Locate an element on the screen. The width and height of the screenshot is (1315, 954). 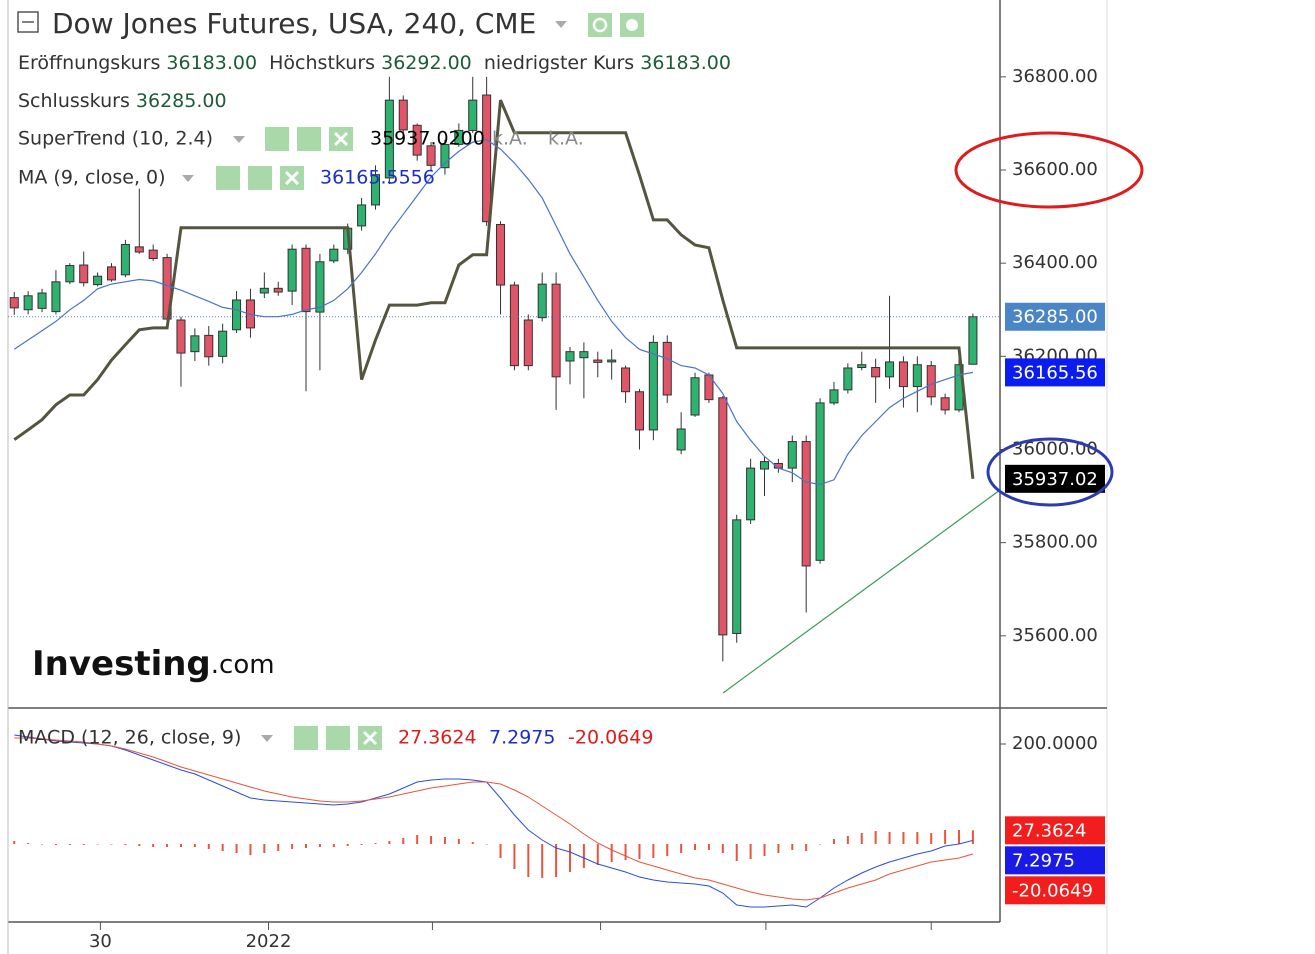
collapse-icon is located at coordinates (28, 22).